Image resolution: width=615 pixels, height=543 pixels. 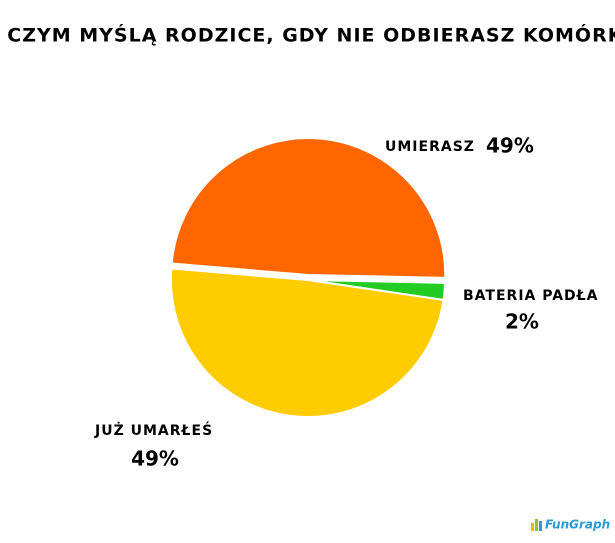 I want to click on slice-label: BATERIA PADŁA, so click(x=531, y=296).